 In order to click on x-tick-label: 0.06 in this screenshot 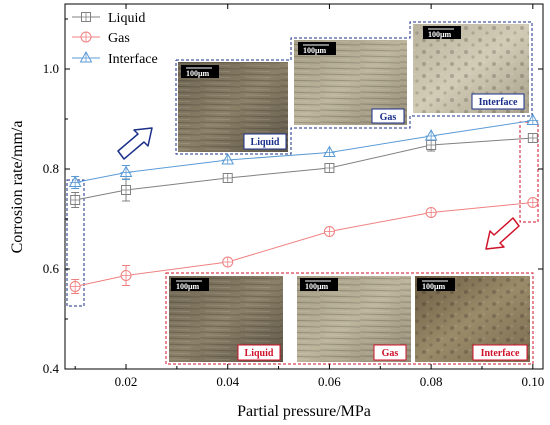, I will do `click(329, 381)`.